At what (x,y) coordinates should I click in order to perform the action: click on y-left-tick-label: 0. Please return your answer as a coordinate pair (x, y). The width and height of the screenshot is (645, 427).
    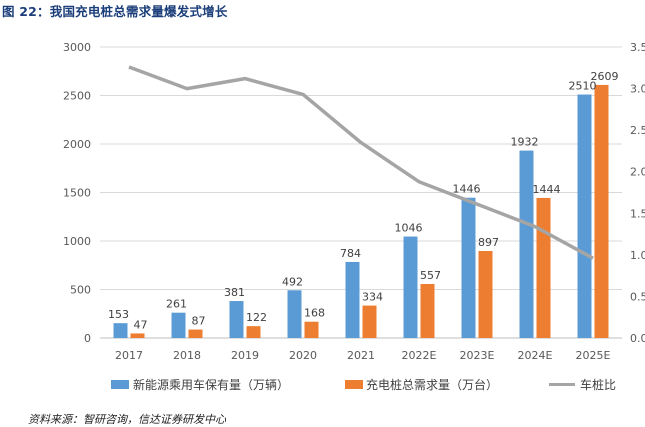
    Looking at the image, I should click on (87, 338).